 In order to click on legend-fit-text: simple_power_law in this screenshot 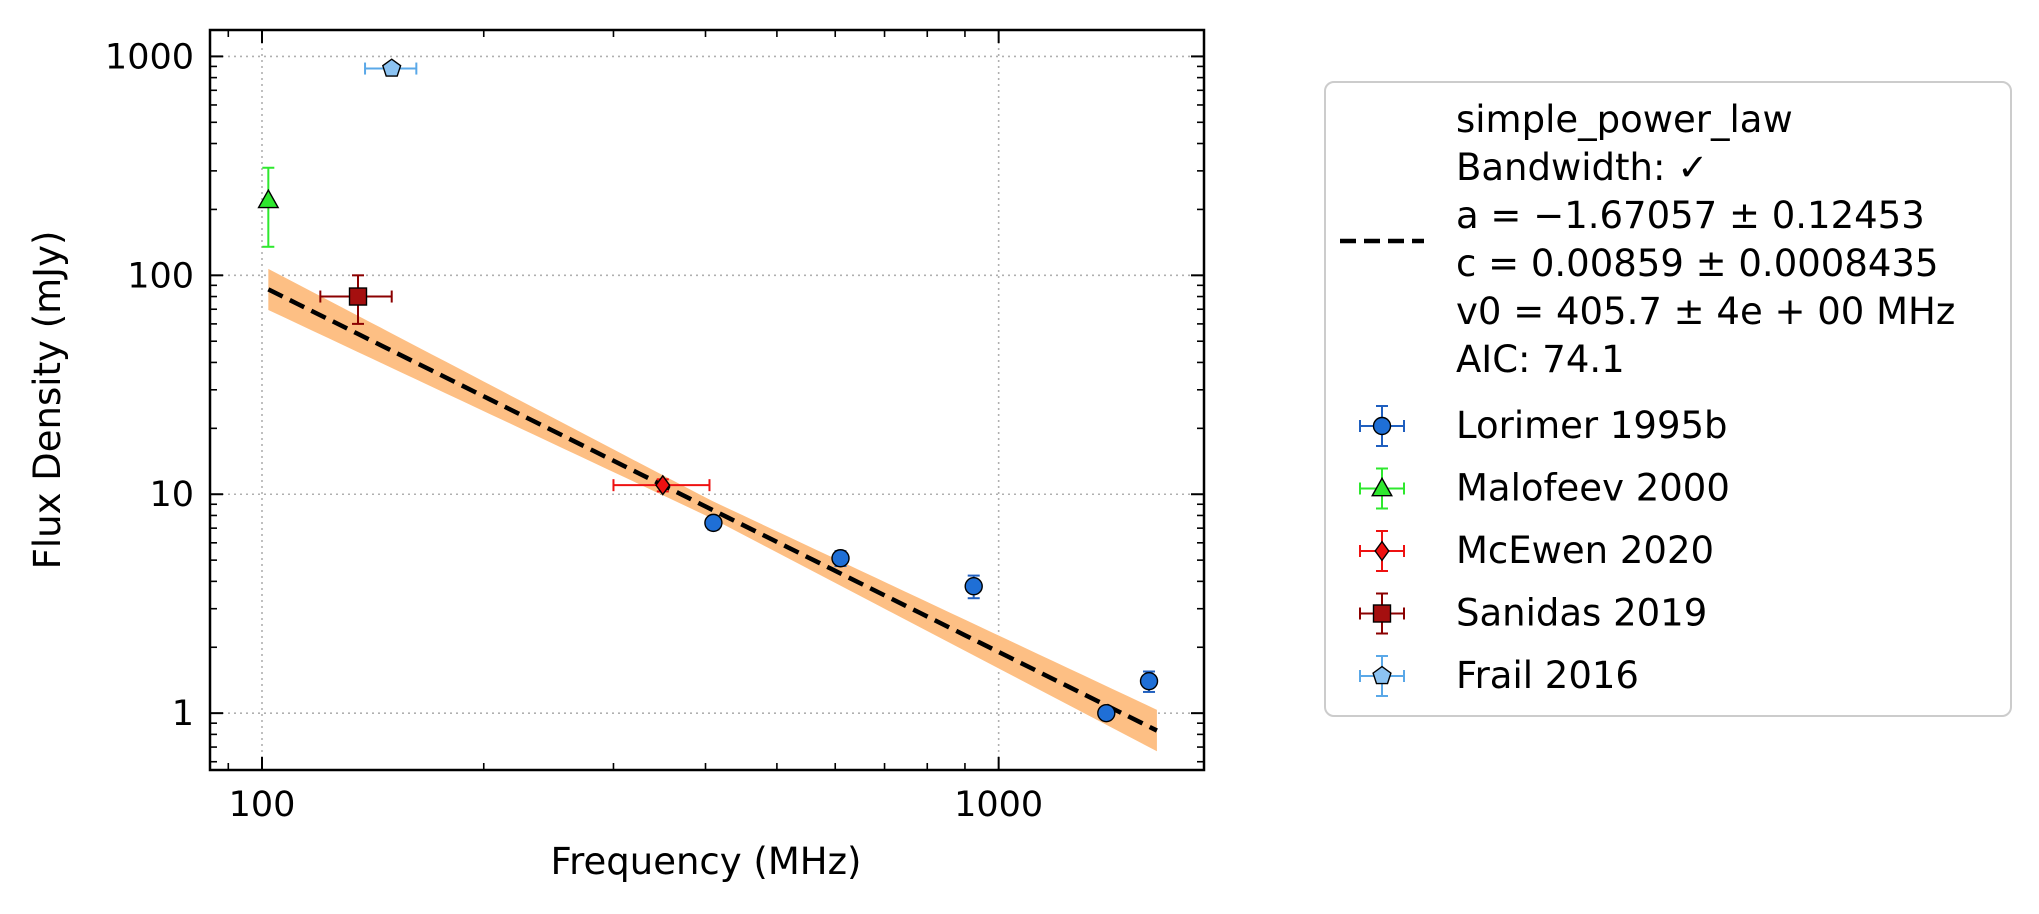, I will do `click(1624, 119)`.